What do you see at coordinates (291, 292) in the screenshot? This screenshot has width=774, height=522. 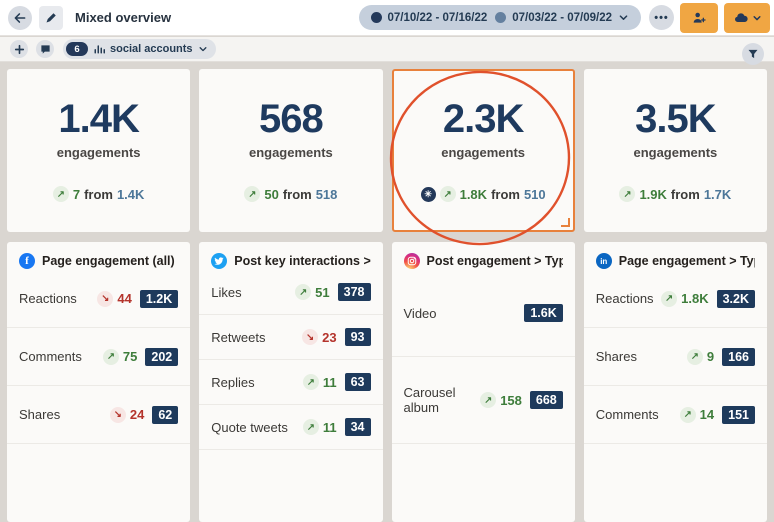 I see `metric-row: Likes 51 378` at bounding box center [291, 292].